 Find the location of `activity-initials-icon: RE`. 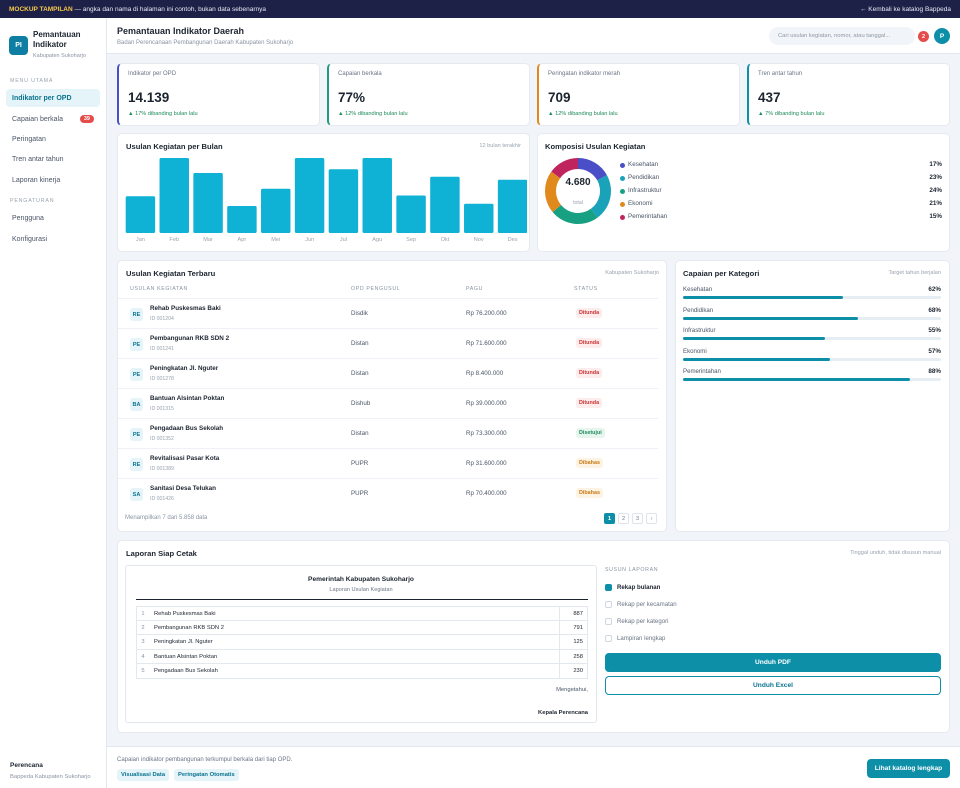

activity-initials-icon: RE is located at coordinates (136, 464).